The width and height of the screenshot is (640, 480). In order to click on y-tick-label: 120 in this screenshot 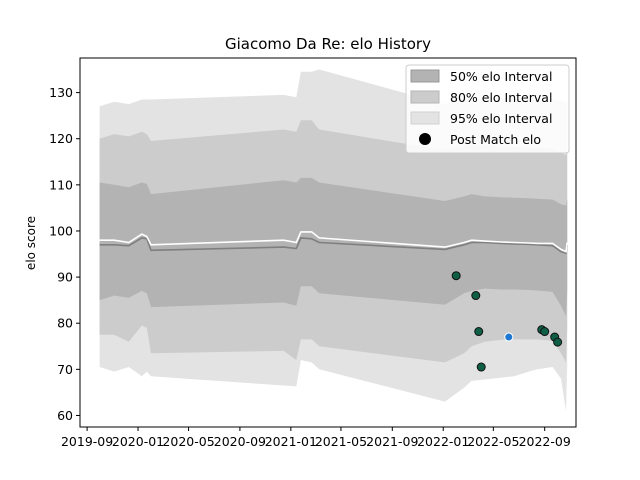, I will do `click(61, 138)`.